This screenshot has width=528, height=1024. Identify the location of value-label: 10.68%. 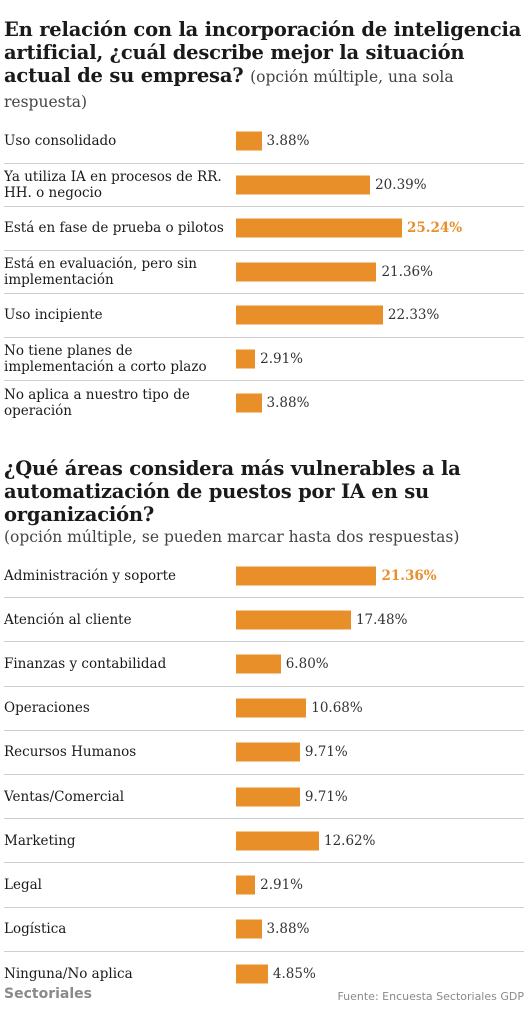
(337, 708).